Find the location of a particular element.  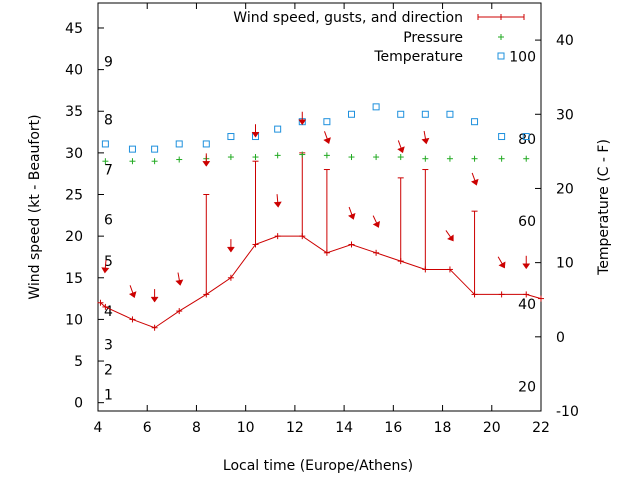

beaufort-label: 5 is located at coordinates (108, 262).